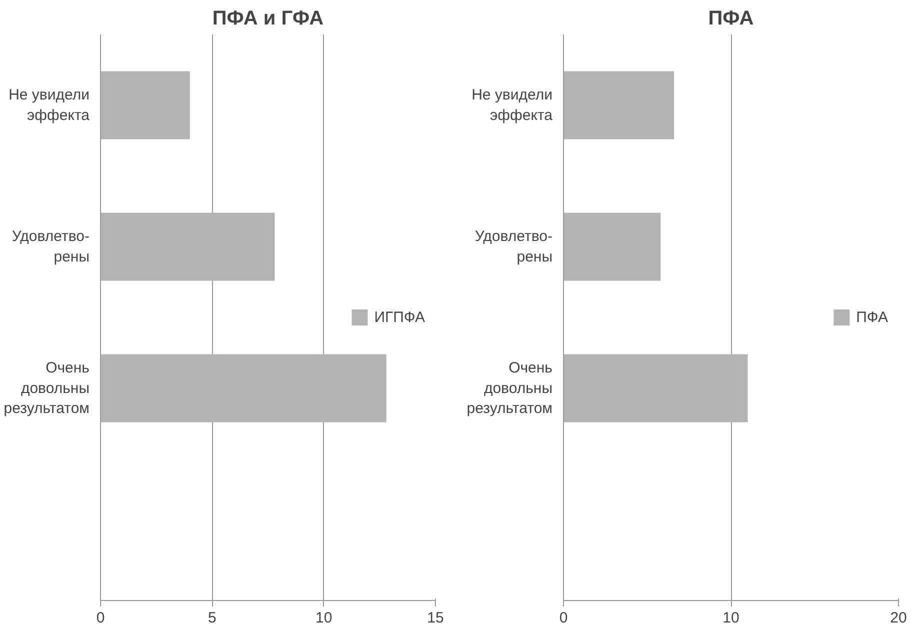 The height and width of the screenshot is (632, 923). What do you see at coordinates (399, 317) in the screenshot?
I see `legend-label: ИГПФА` at bounding box center [399, 317].